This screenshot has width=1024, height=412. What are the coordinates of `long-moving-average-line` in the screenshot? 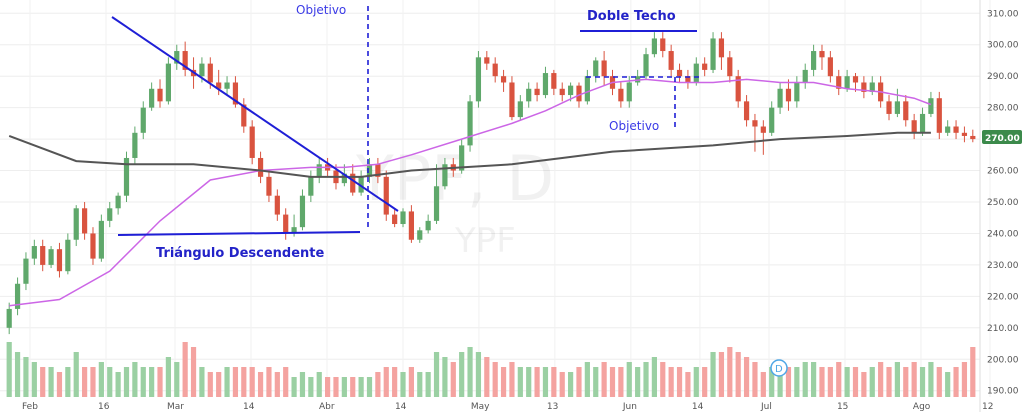 It's located at (469, 154).